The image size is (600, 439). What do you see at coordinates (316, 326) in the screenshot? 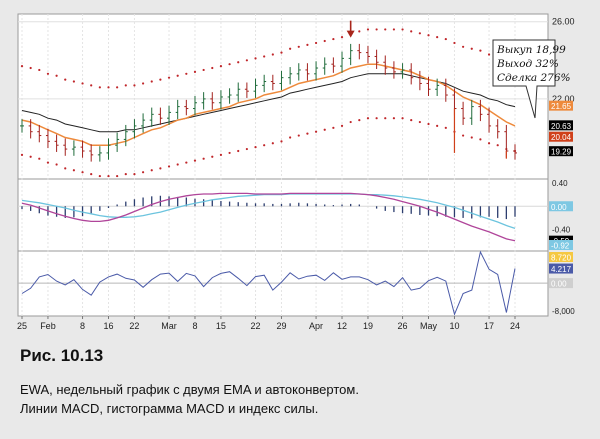
I see `x-tick-label: Apr` at bounding box center [316, 326].